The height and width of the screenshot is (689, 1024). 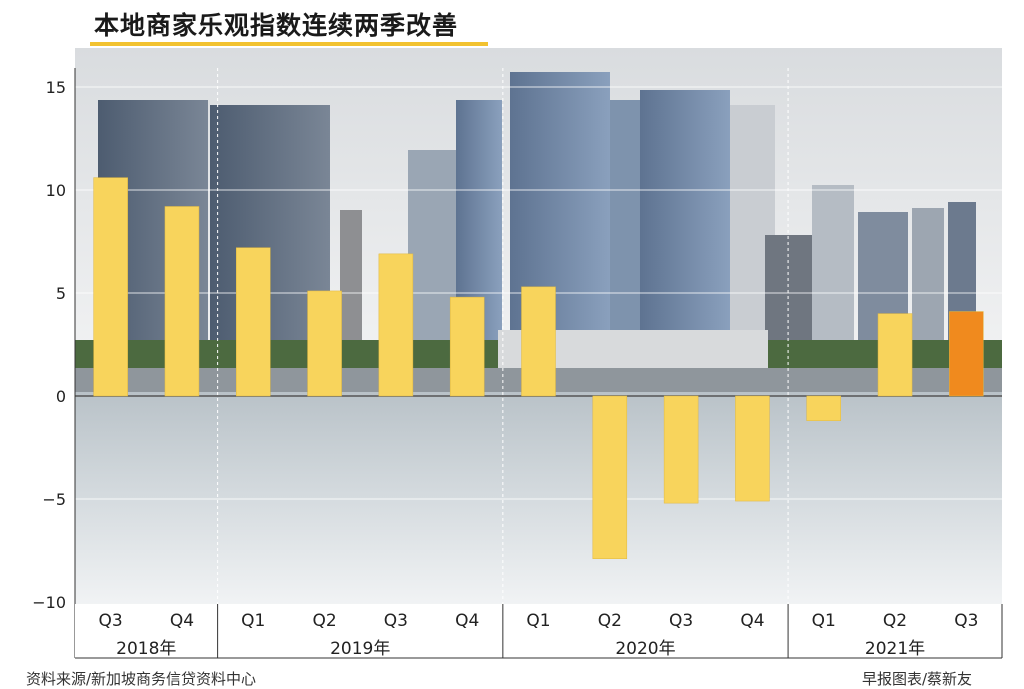 I want to click on y-tick-label: 0, so click(x=61, y=396).